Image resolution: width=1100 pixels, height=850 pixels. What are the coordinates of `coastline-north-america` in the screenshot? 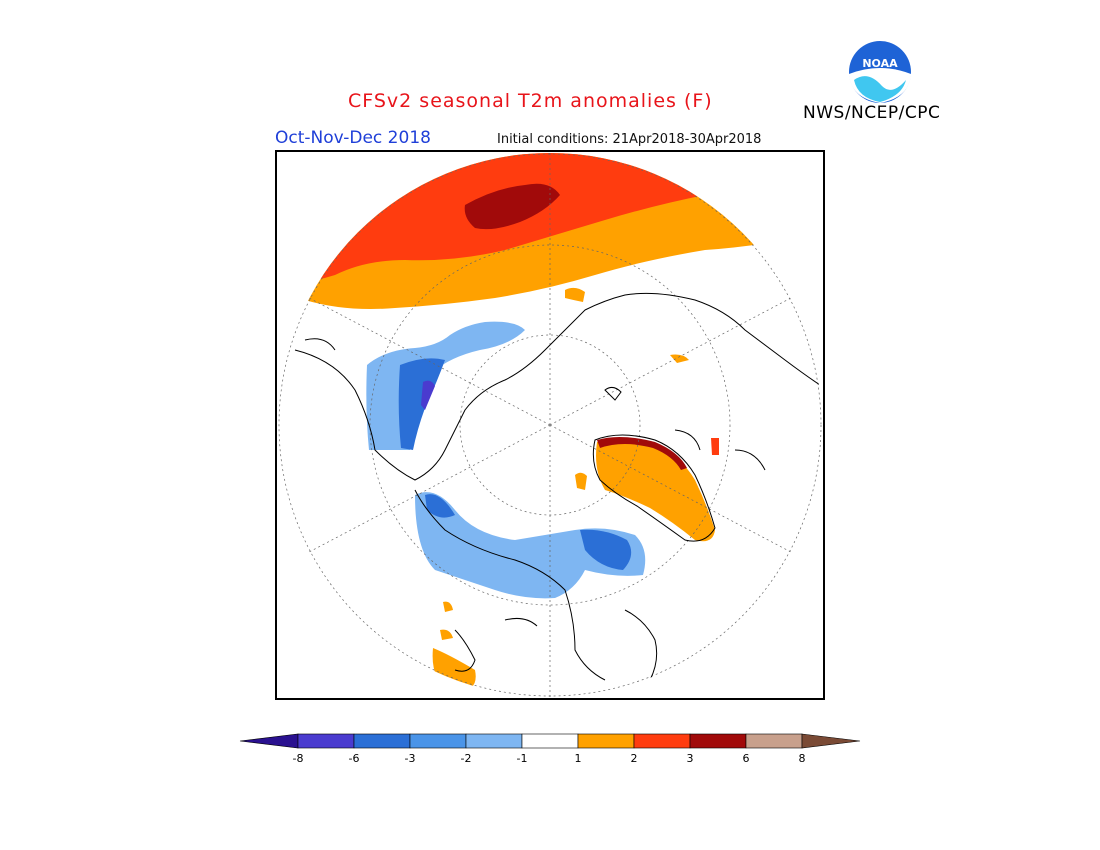 It's located at (510, 585).